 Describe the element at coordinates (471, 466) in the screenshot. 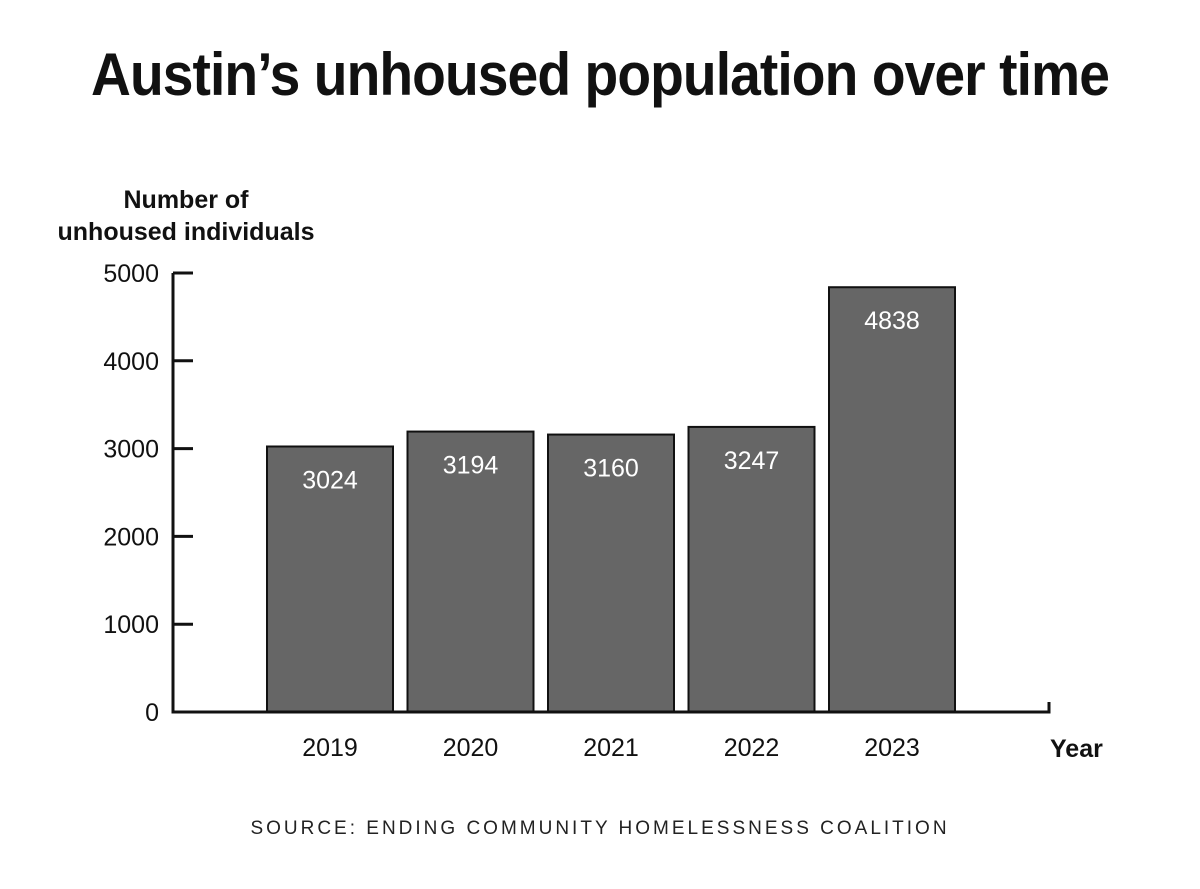

I see `bar-data-label: 3194` at that location.